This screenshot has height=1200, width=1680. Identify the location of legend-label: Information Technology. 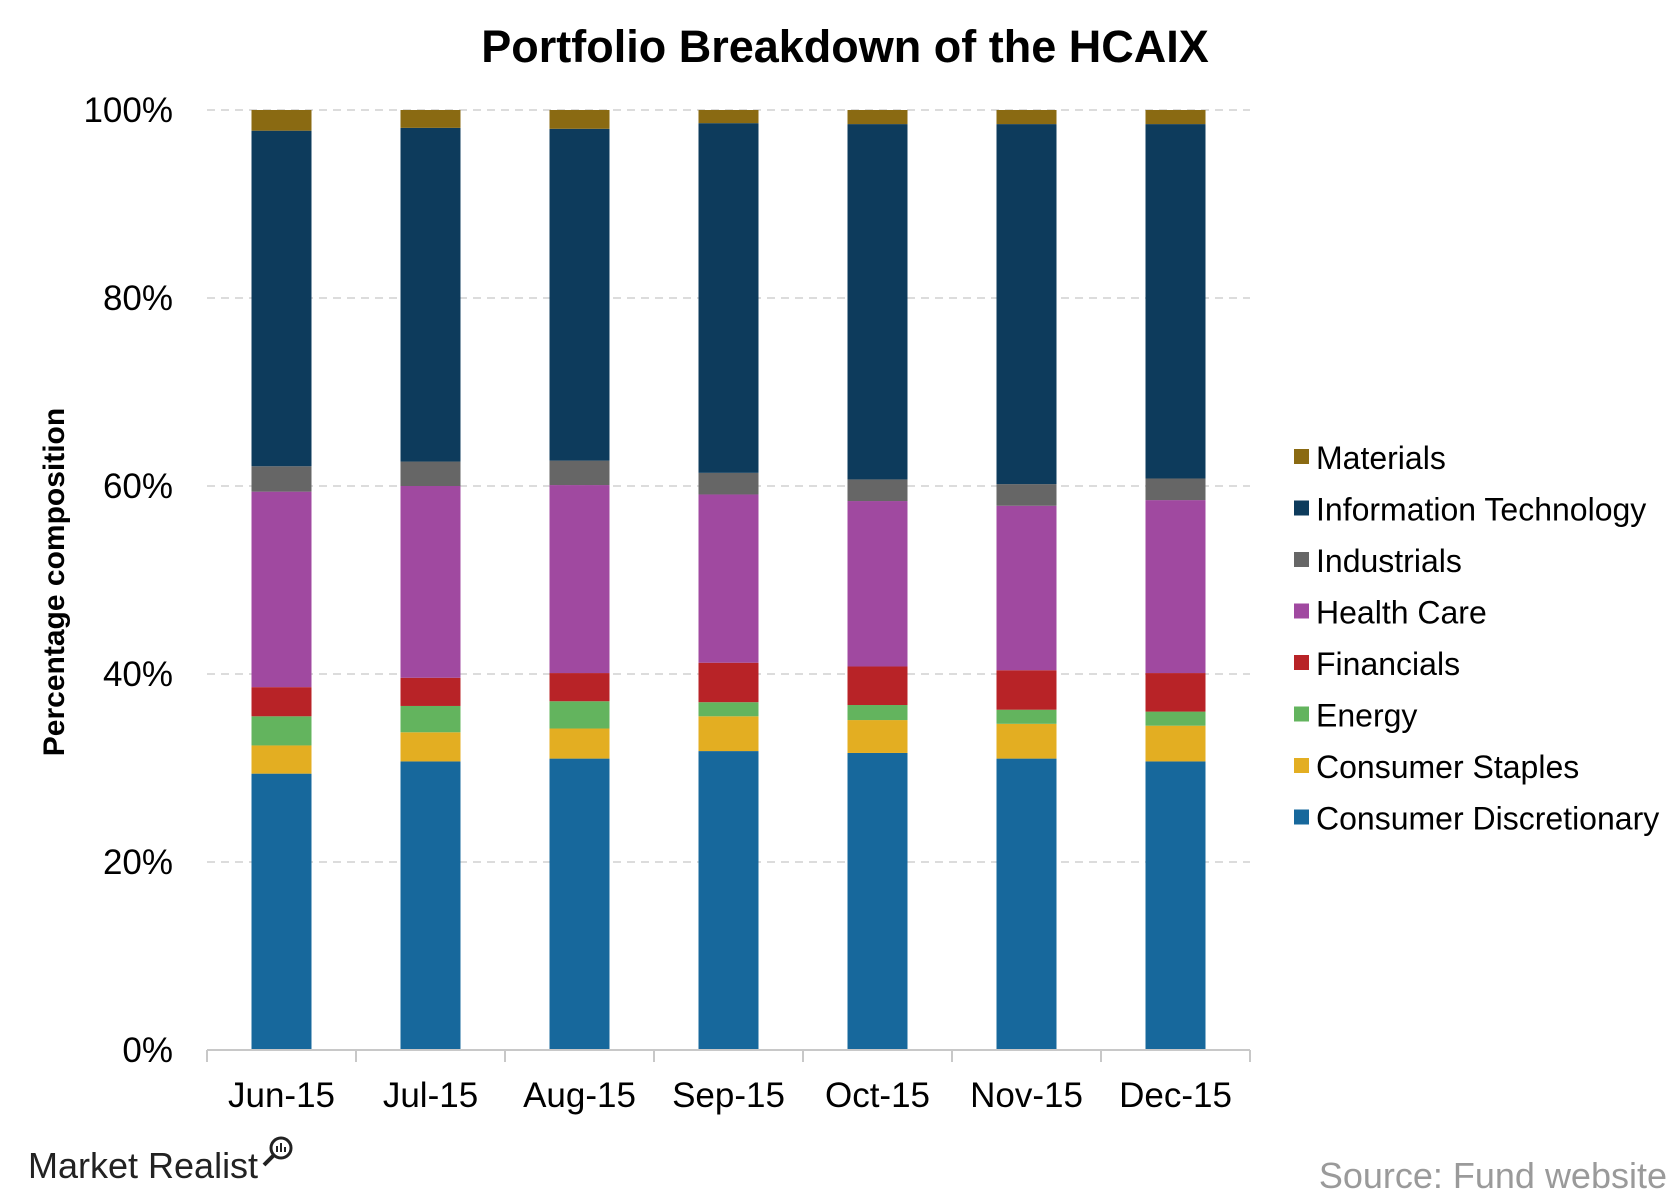
(1481, 510).